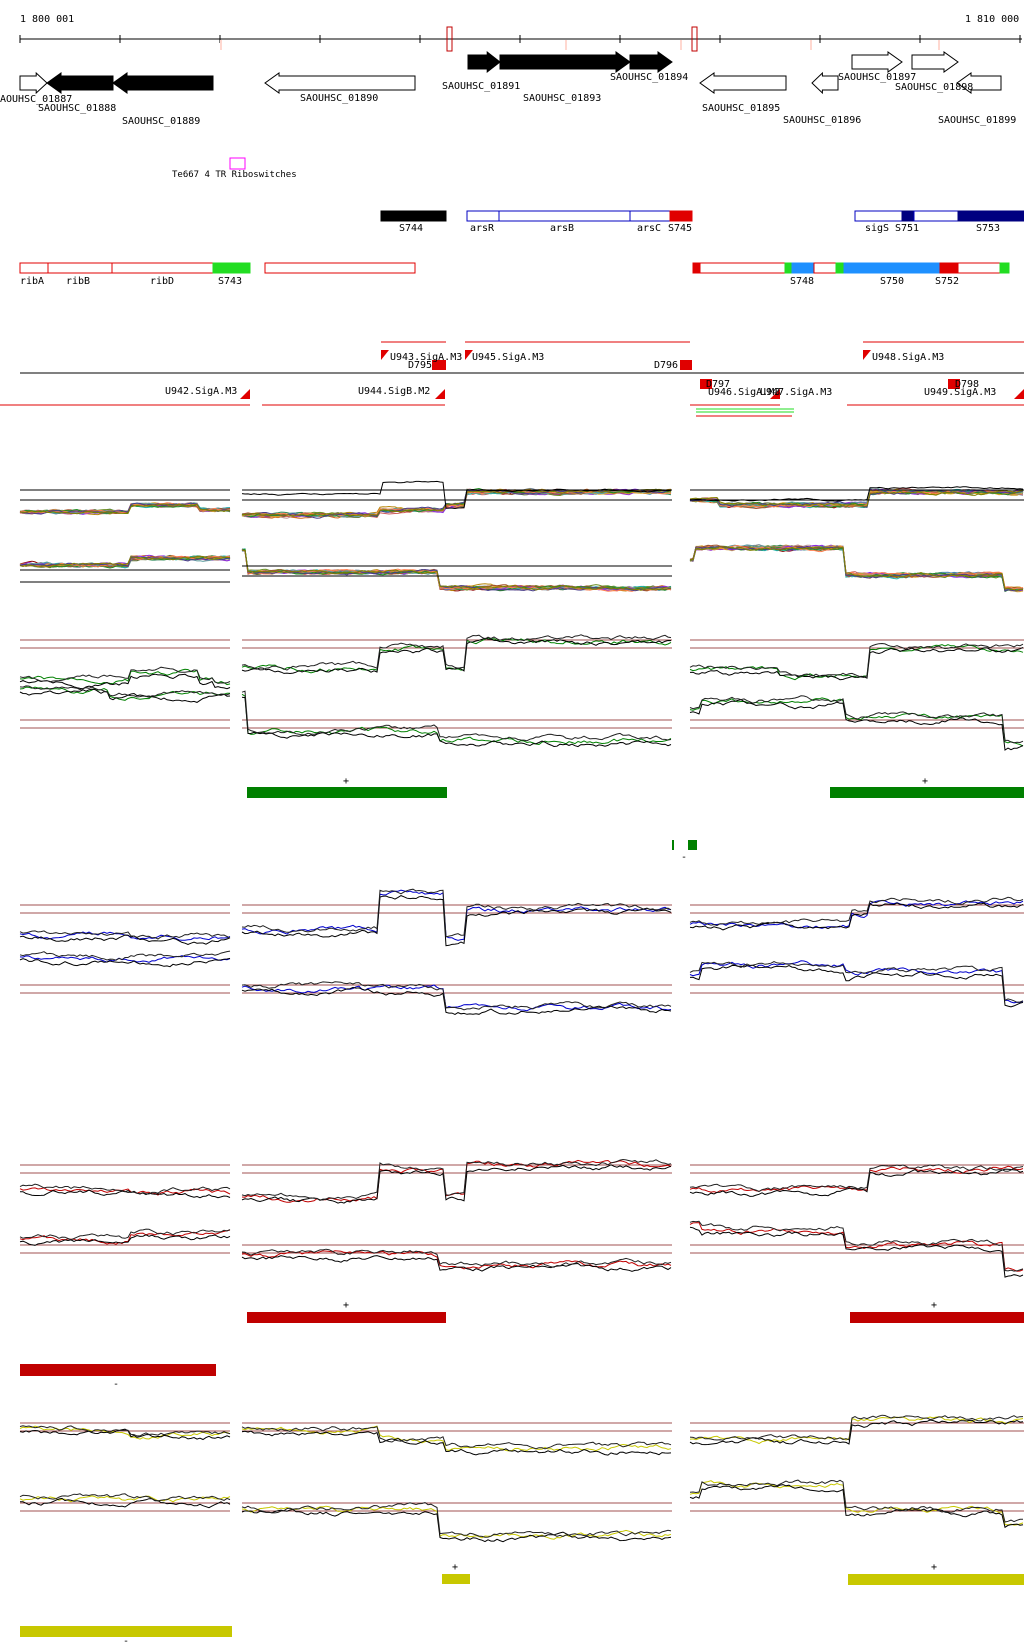 This screenshot has width=1024, height=1647. I want to click on seg-box-S751b, so click(936, 216).